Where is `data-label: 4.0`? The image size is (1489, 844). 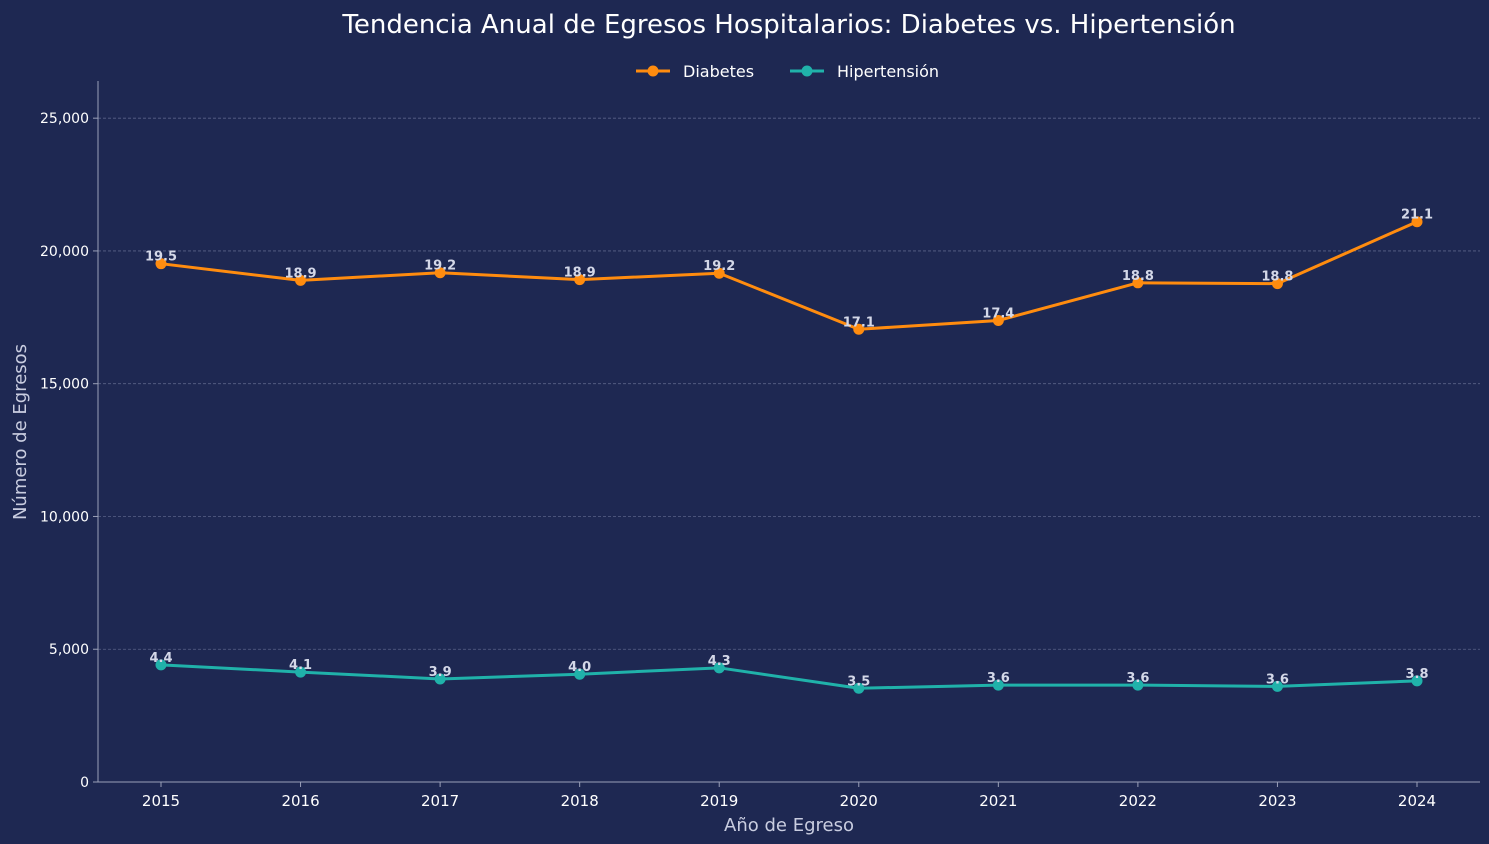 data-label: 4.0 is located at coordinates (579, 667).